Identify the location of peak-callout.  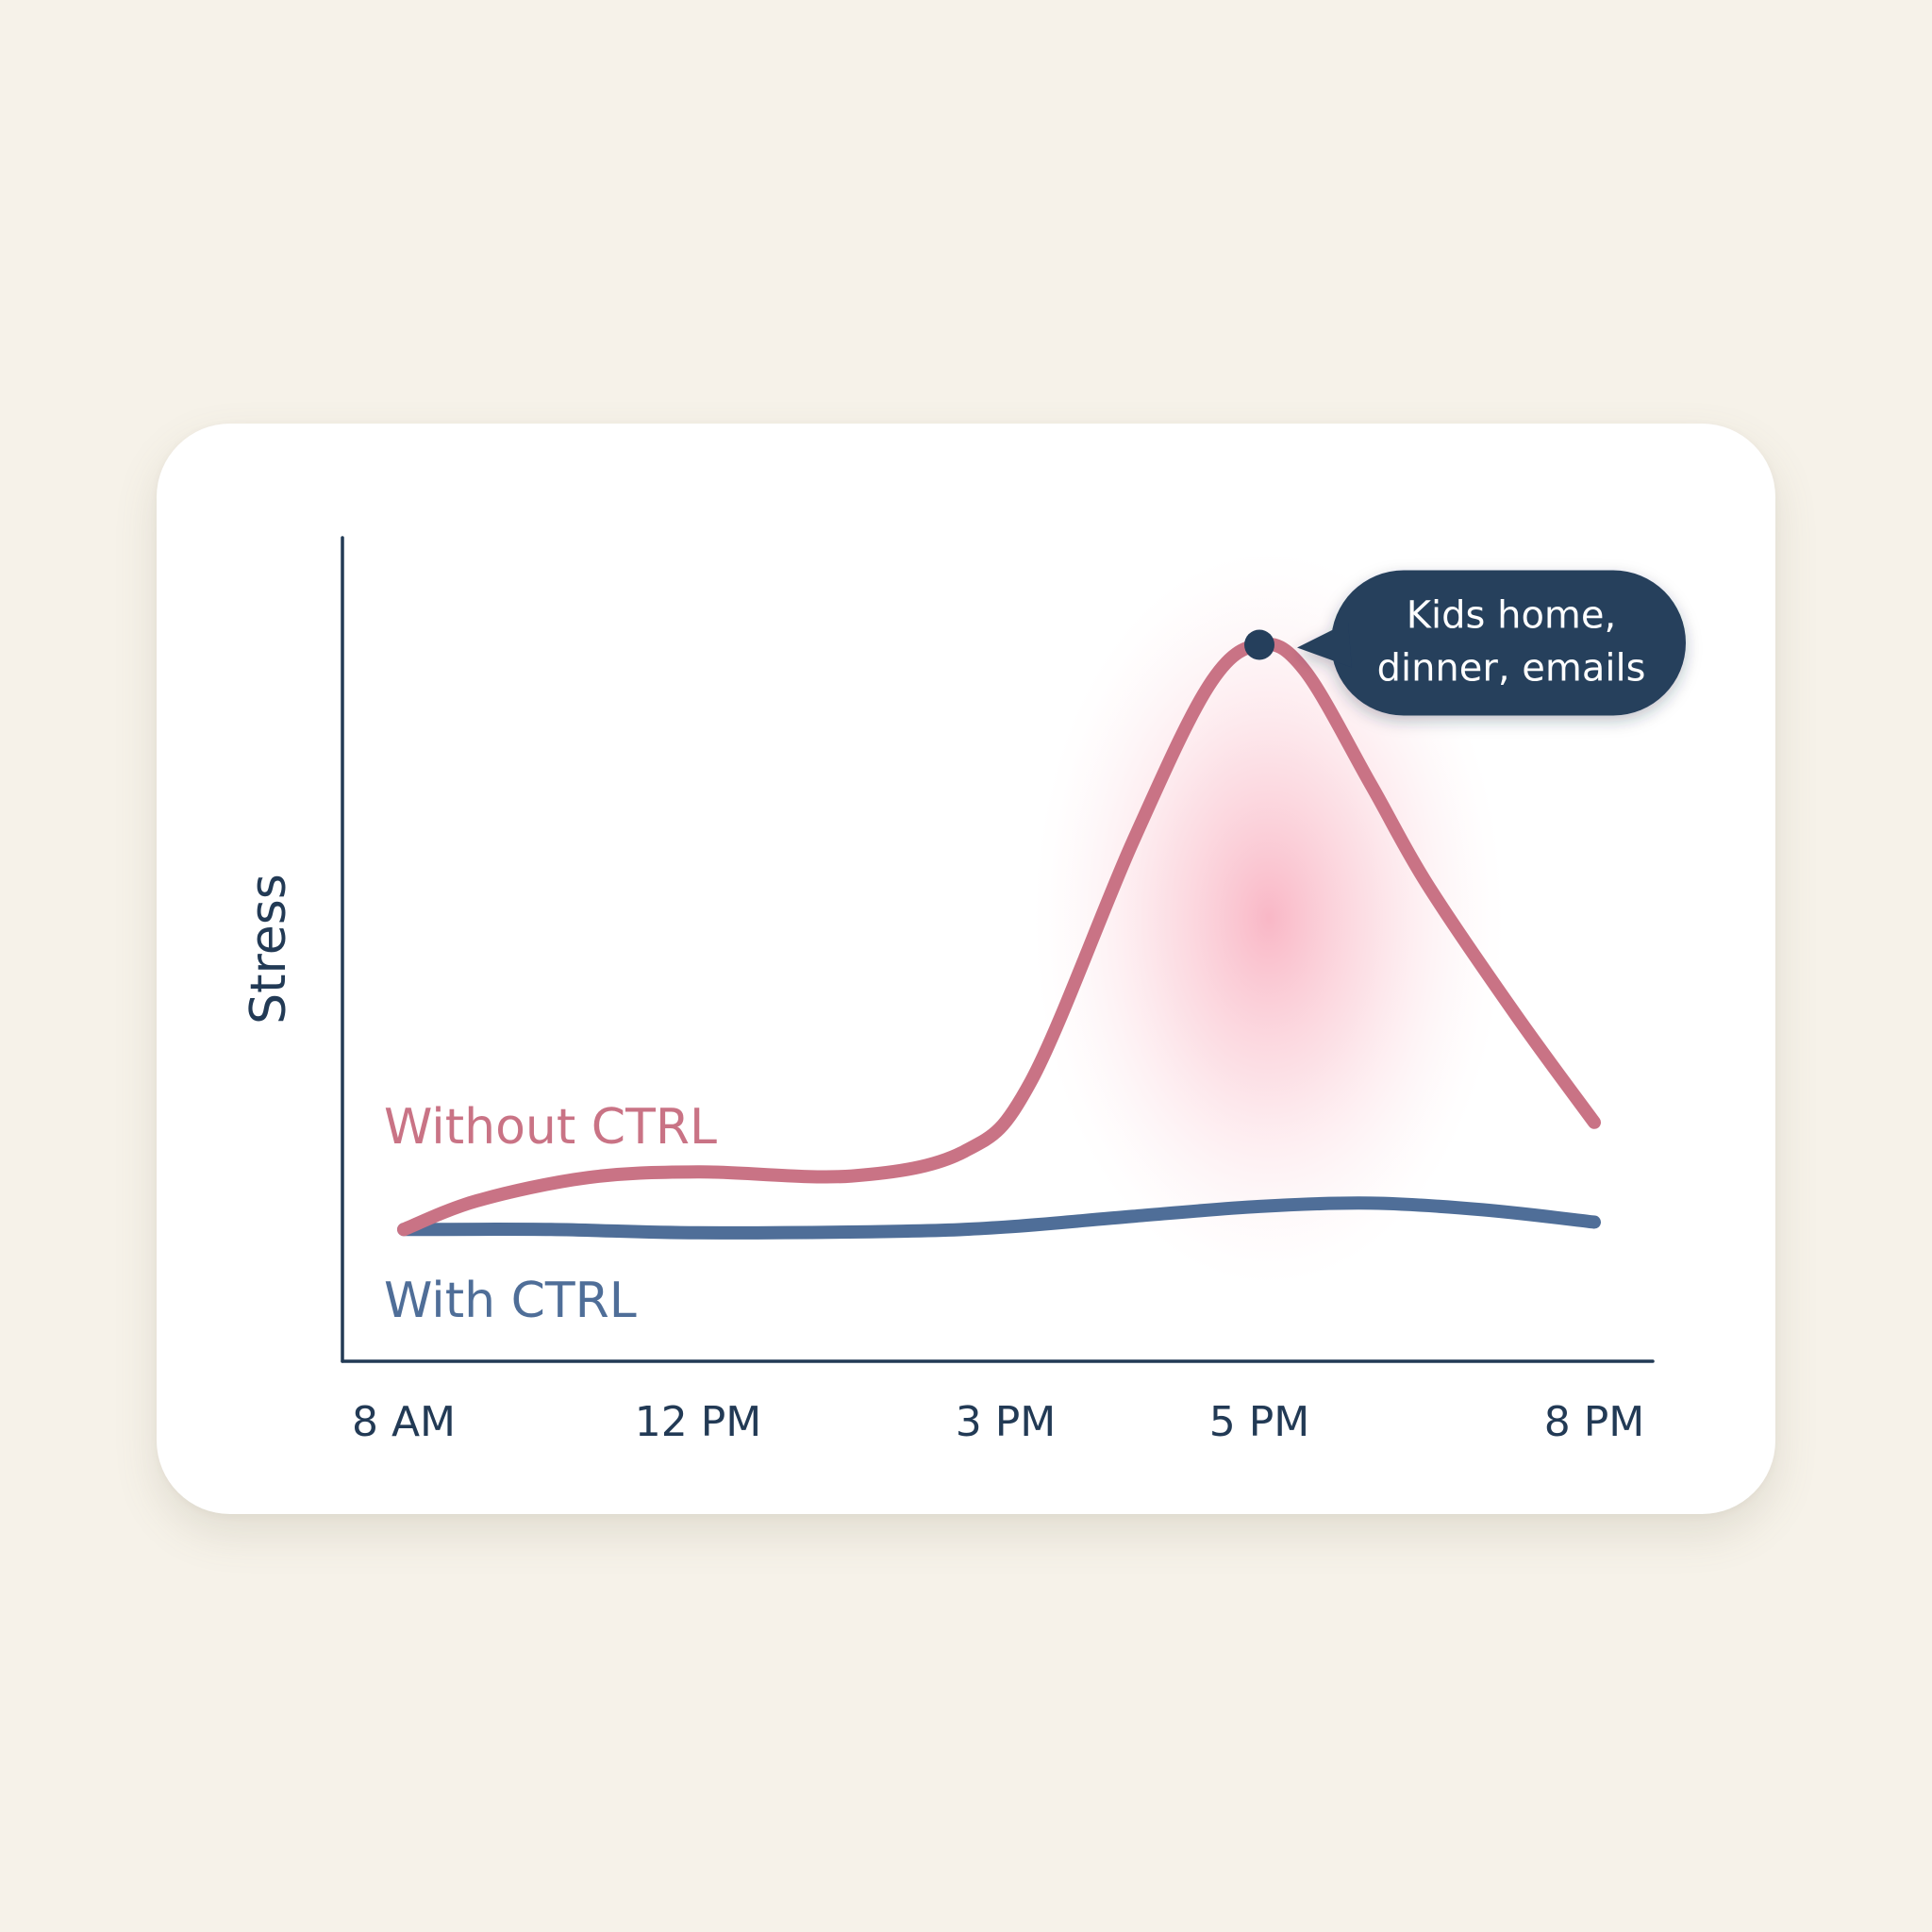
(1491, 643).